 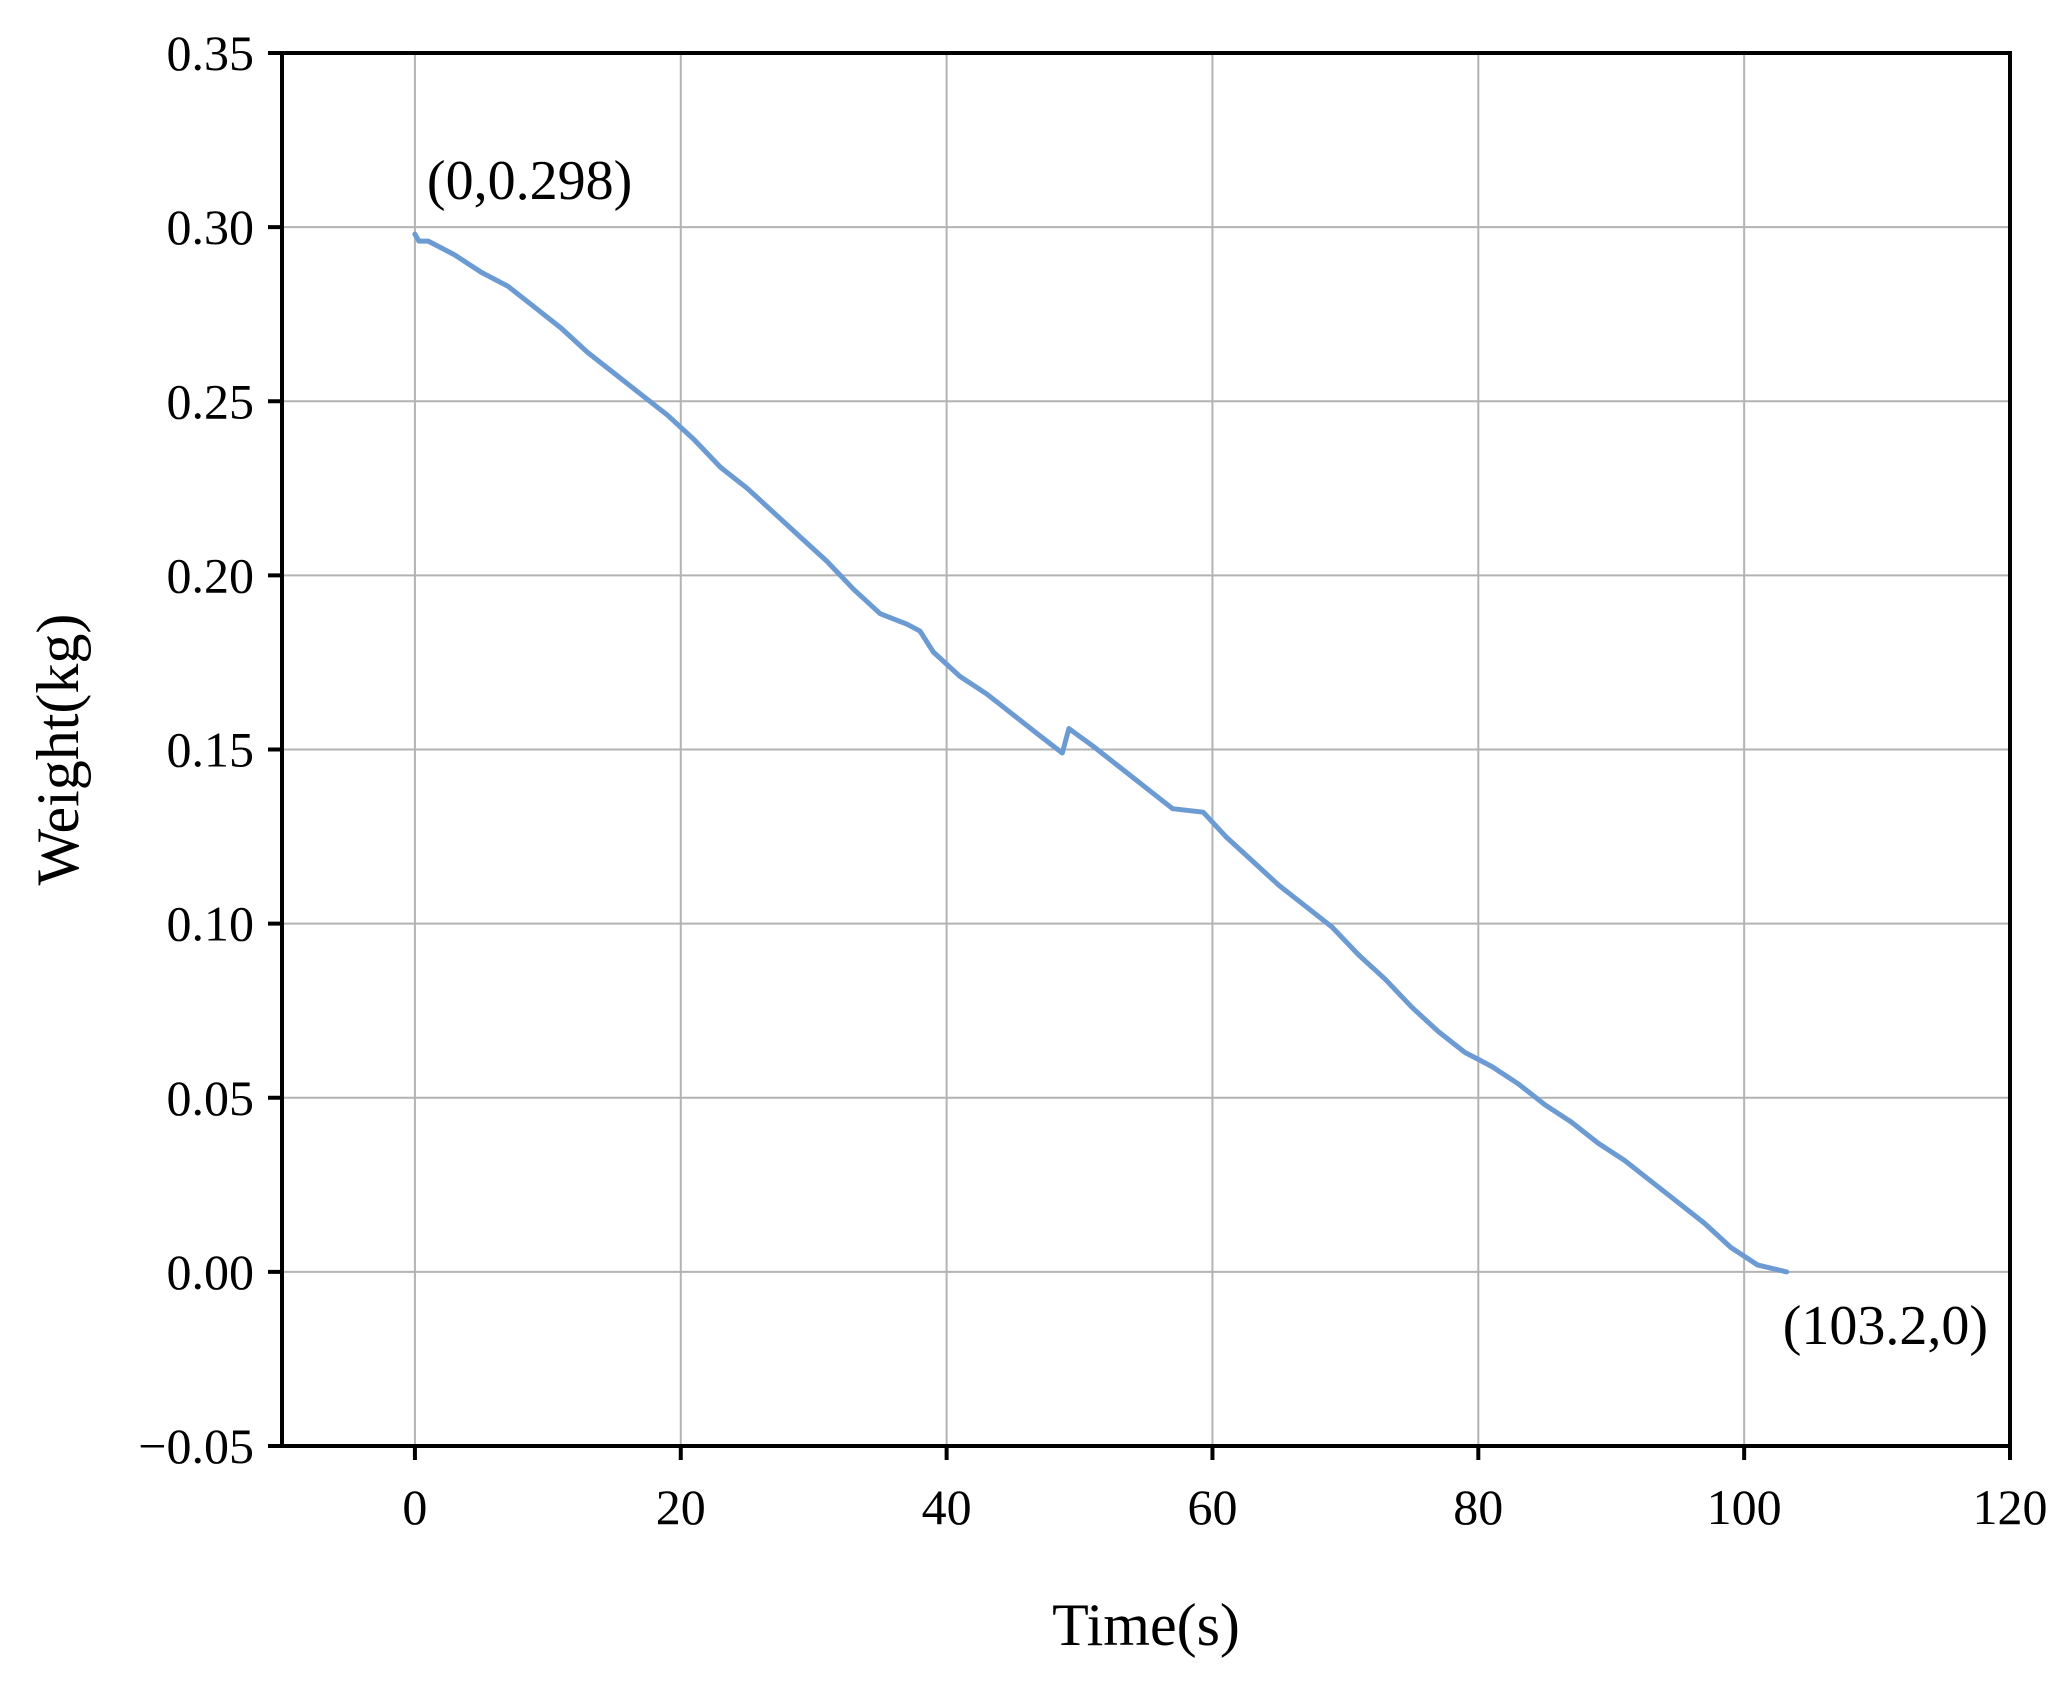 What do you see at coordinates (947, 1507) in the screenshot?
I see `x-tick-label-2: 40` at bounding box center [947, 1507].